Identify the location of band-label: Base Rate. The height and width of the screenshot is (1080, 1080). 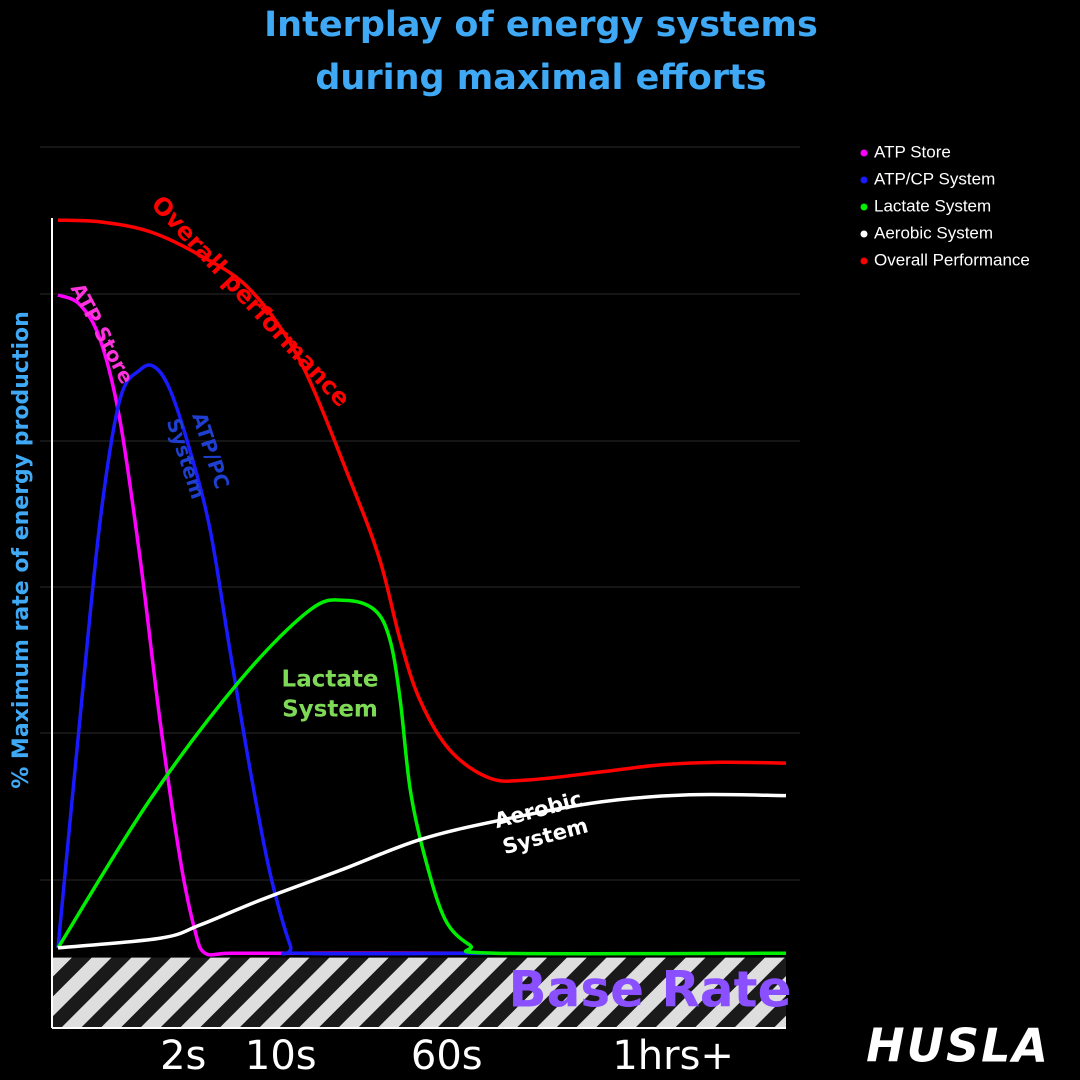
(650, 990).